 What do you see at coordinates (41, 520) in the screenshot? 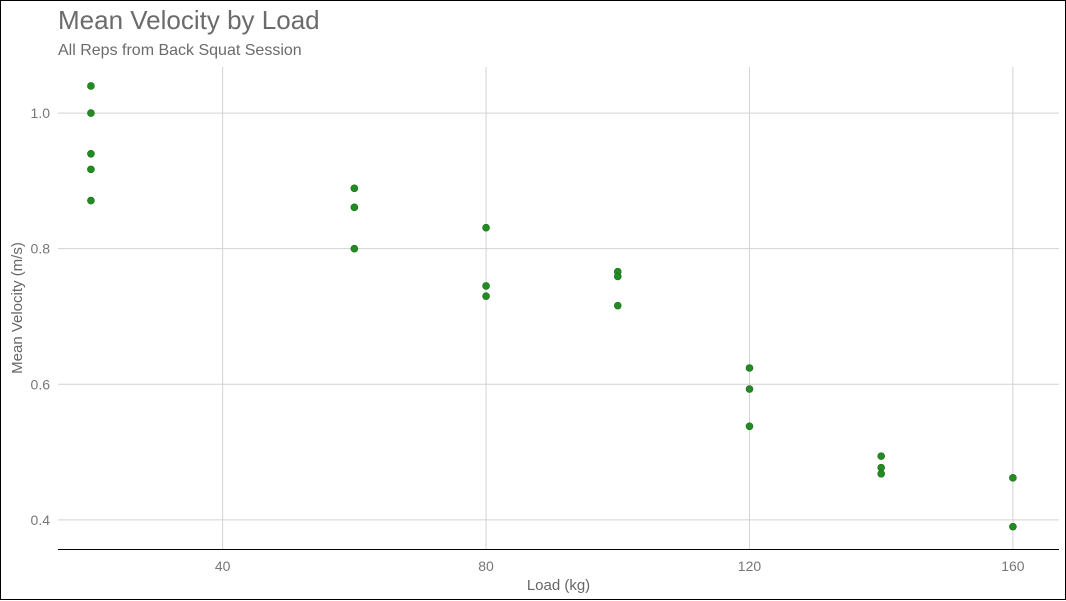
I see `y-tick-label: 0.4` at bounding box center [41, 520].